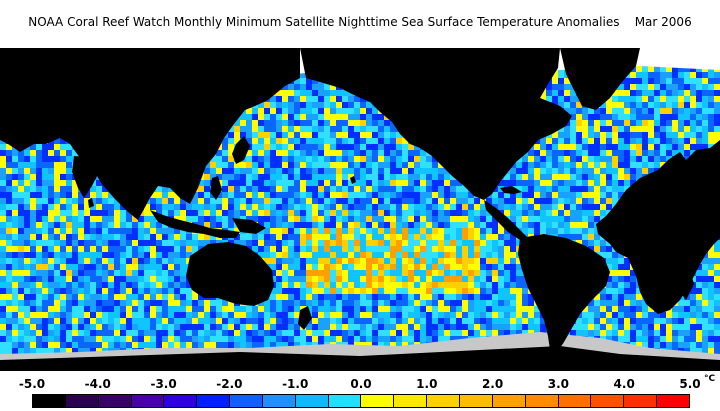 This screenshot has width=720, height=411. I want to click on colorbar, so click(361, 401).